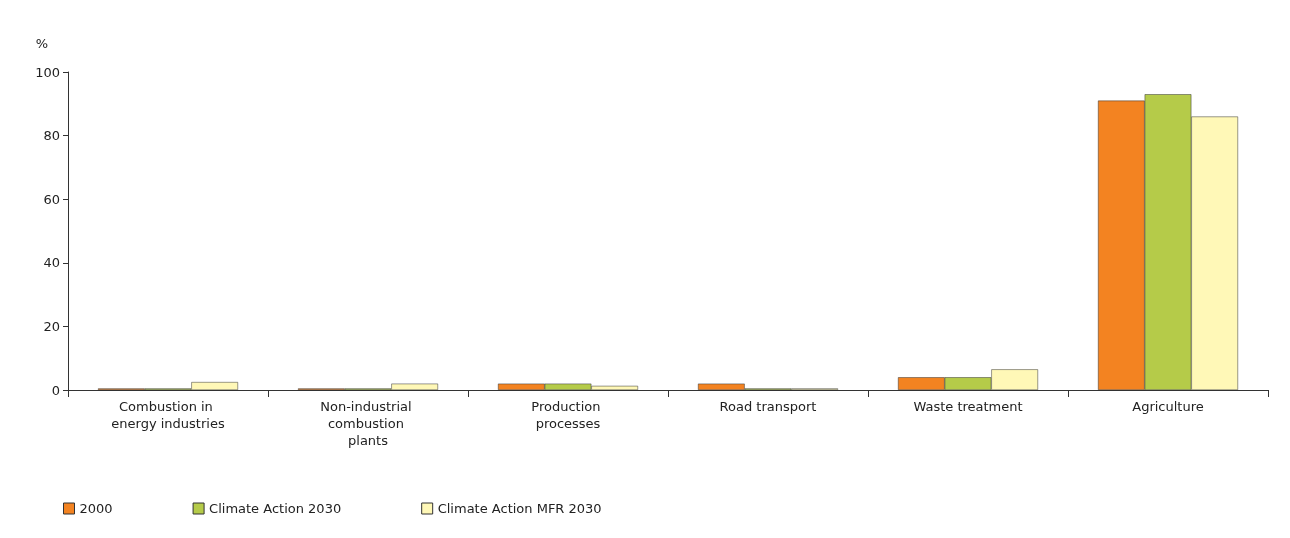  Describe the element at coordinates (168, 415) in the screenshot. I see `x-tick-label: Combustion in energy industries` at that location.